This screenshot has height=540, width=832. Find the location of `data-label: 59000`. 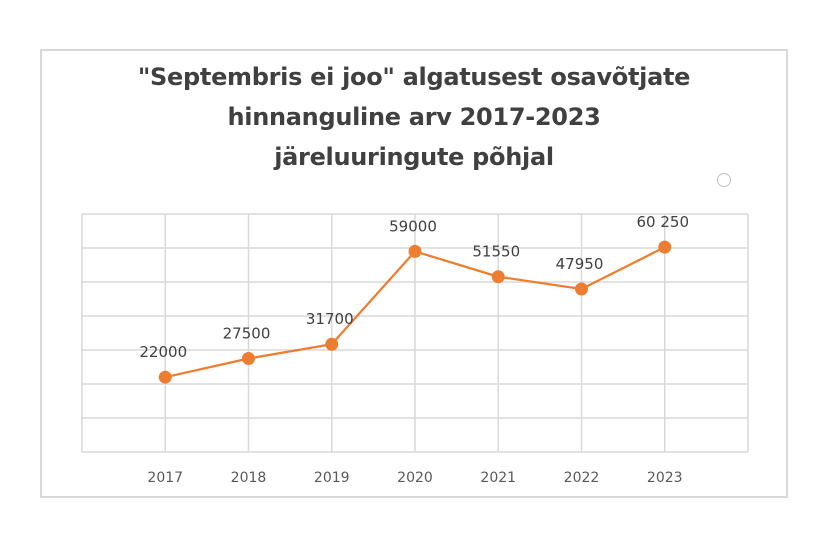

data-label: 59000 is located at coordinates (413, 226).